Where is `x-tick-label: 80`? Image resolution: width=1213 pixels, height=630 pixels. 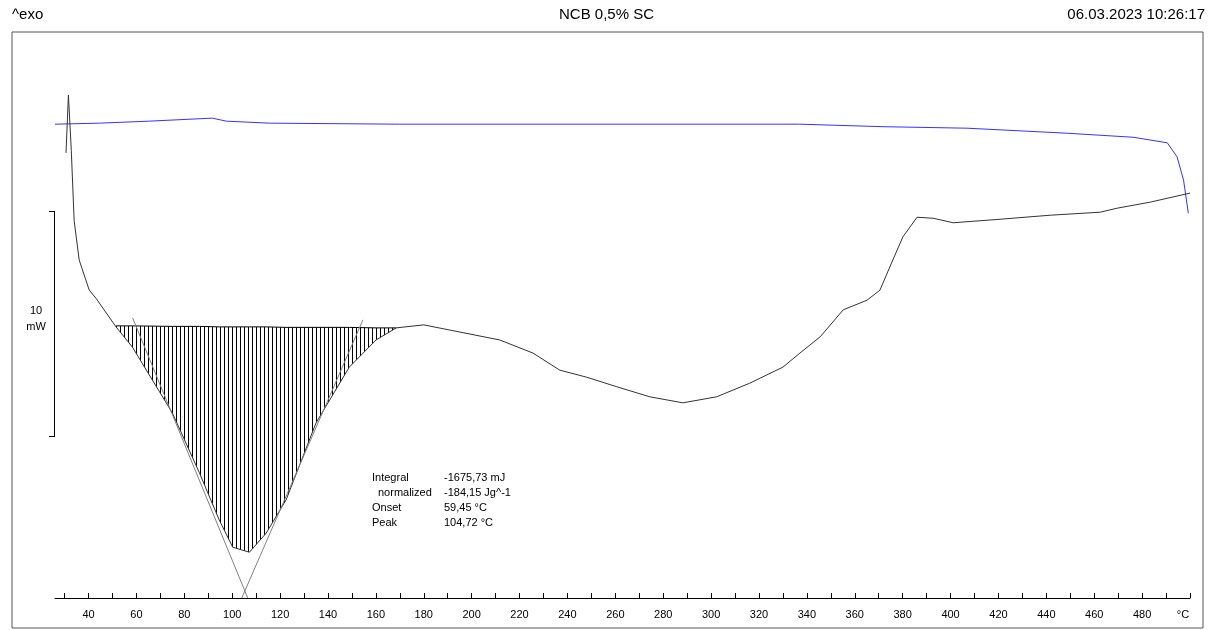 x-tick-label: 80 is located at coordinates (184, 613).